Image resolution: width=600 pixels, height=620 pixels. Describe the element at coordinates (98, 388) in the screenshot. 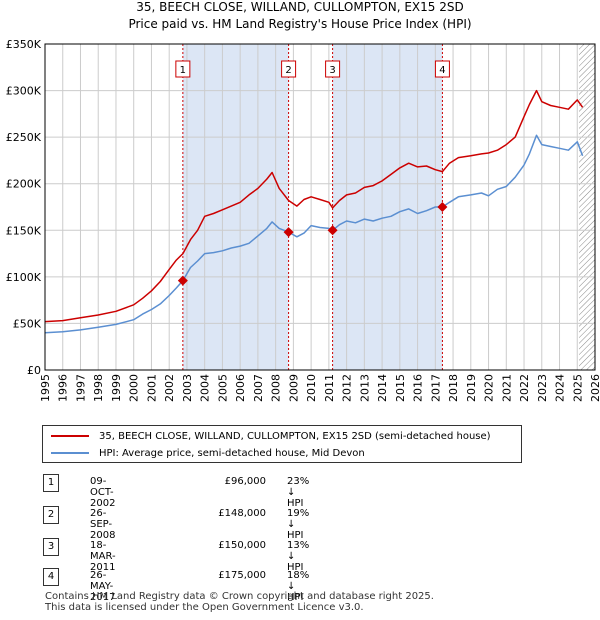

I see `x-tick-label: 1998` at that location.